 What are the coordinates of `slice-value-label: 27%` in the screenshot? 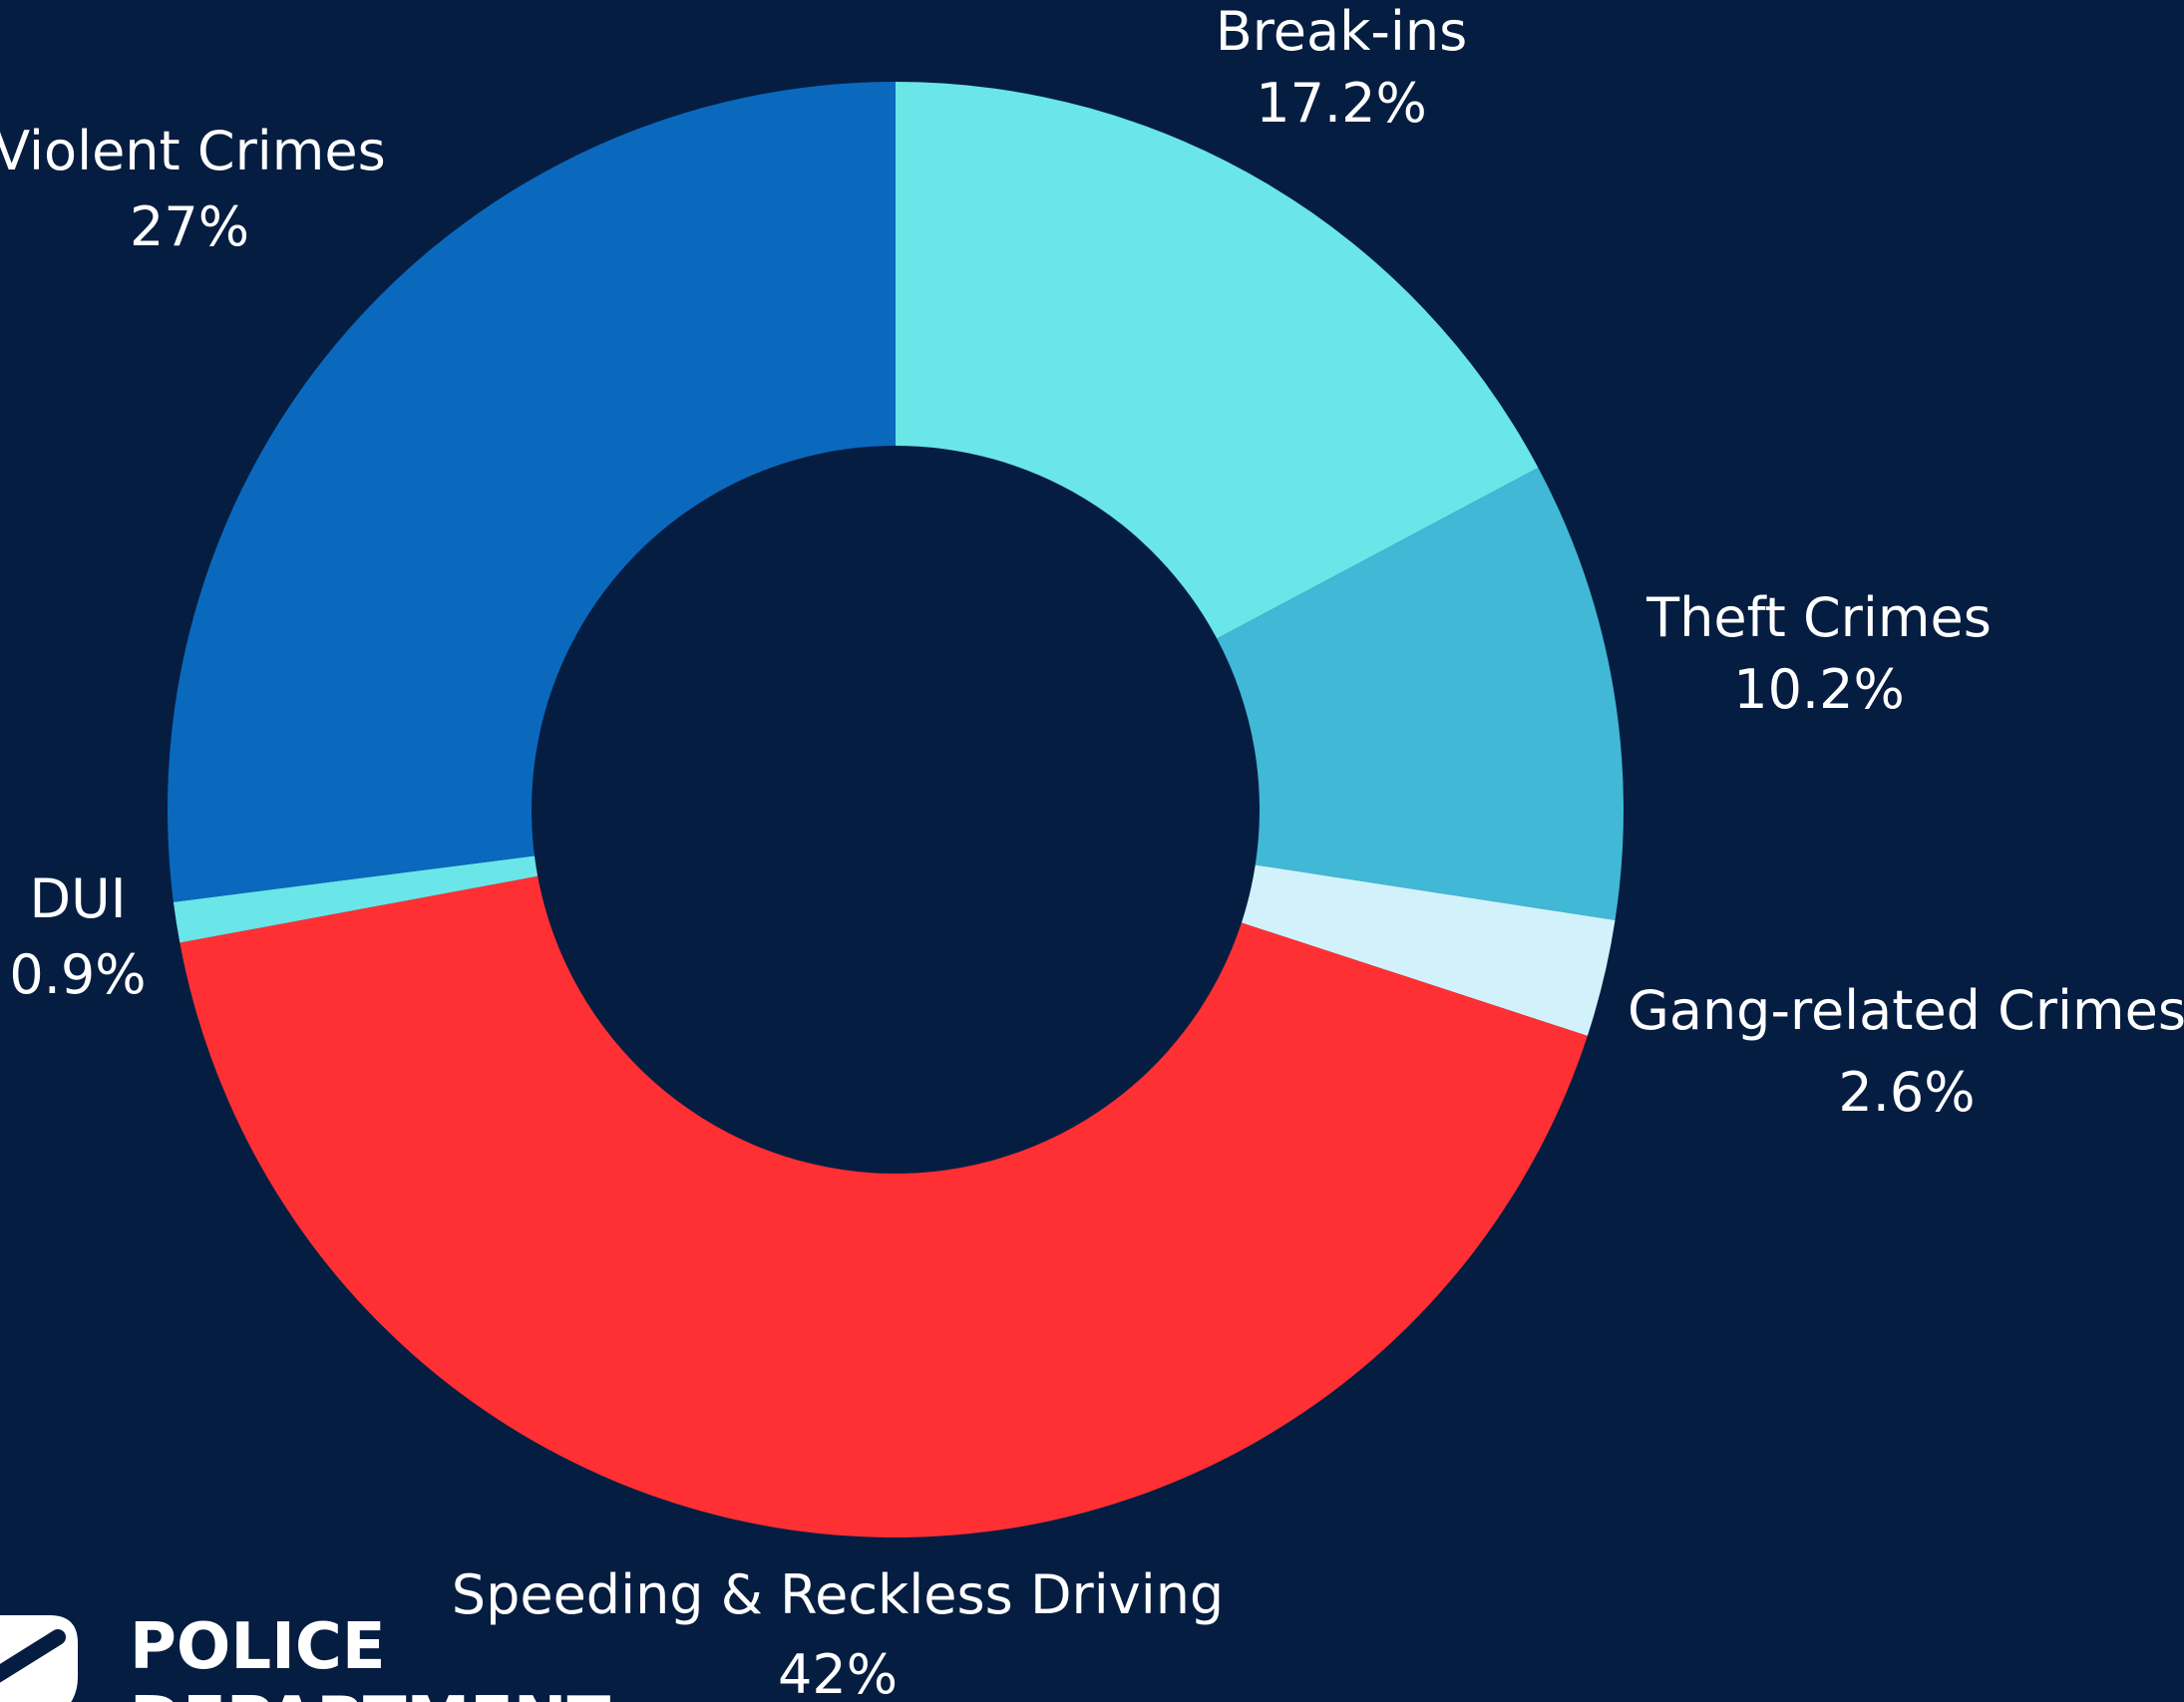 It's located at (189, 226).